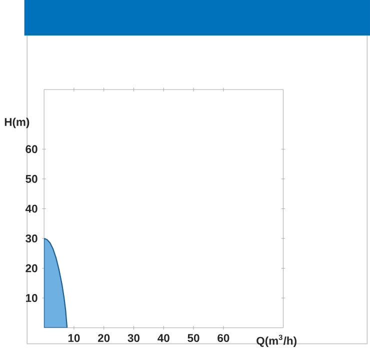 The height and width of the screenshot is (351, 370). I want to click on x-tick-label: 10, so click(74, 338).